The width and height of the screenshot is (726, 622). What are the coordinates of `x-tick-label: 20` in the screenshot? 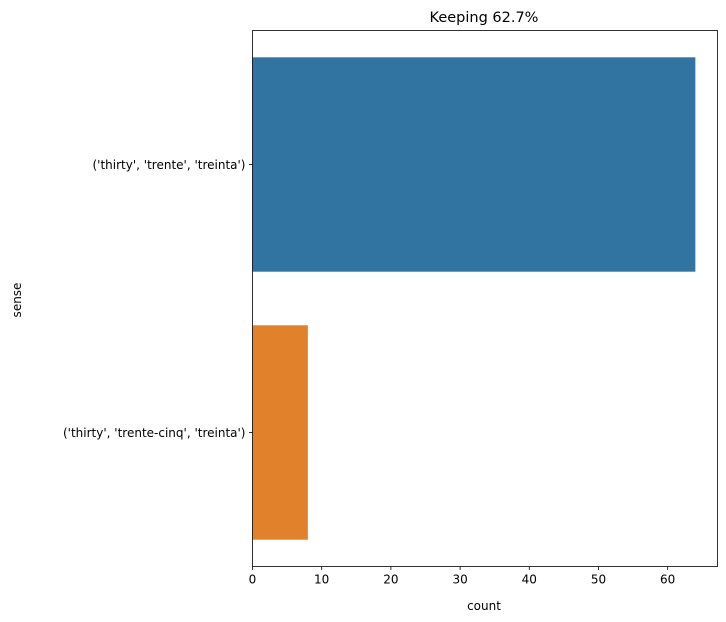 It's located at (390, 580).